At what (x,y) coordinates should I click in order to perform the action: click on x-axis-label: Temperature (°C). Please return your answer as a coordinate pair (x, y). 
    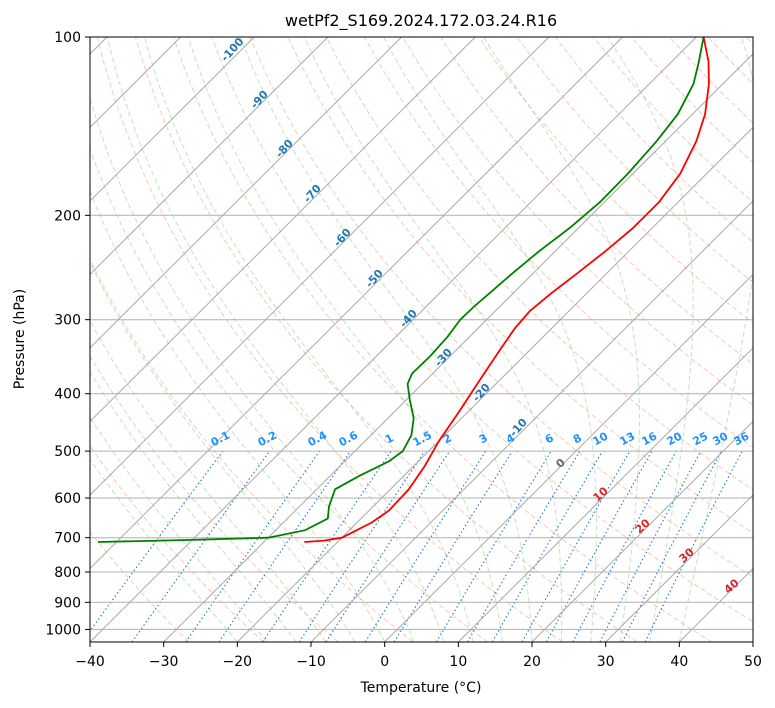
    Looking at the image, I should click on (421, 688).